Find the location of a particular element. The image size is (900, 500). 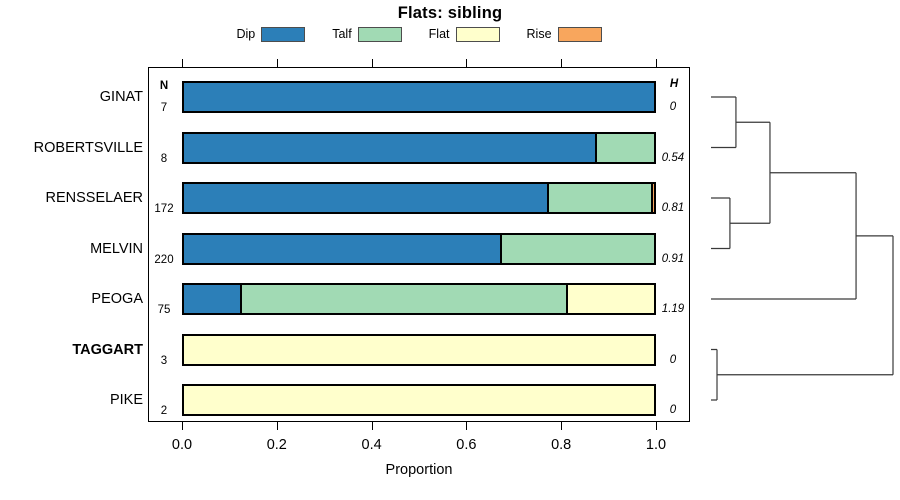

bar-melvin is located at coordinates (419, 248).